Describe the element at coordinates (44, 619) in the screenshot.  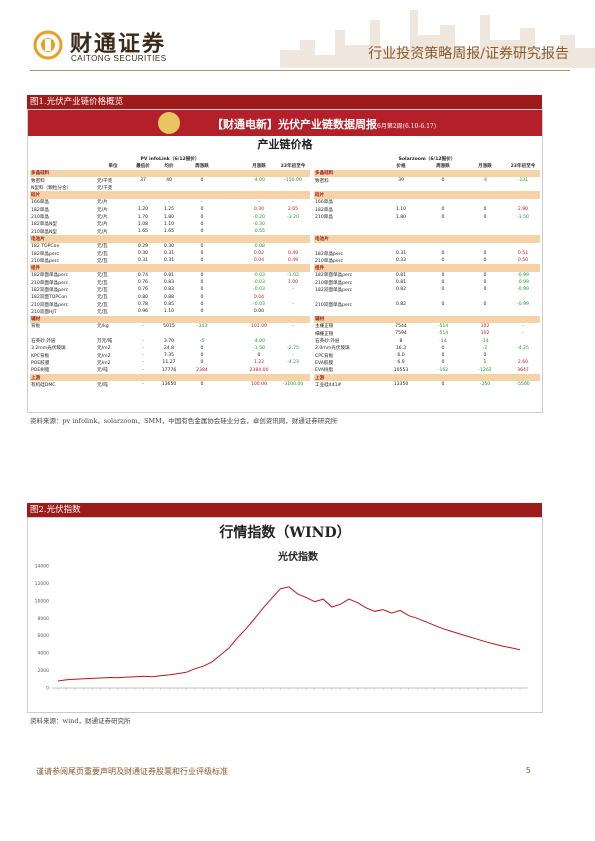
I see `y-tick-label: 8000` at that location.